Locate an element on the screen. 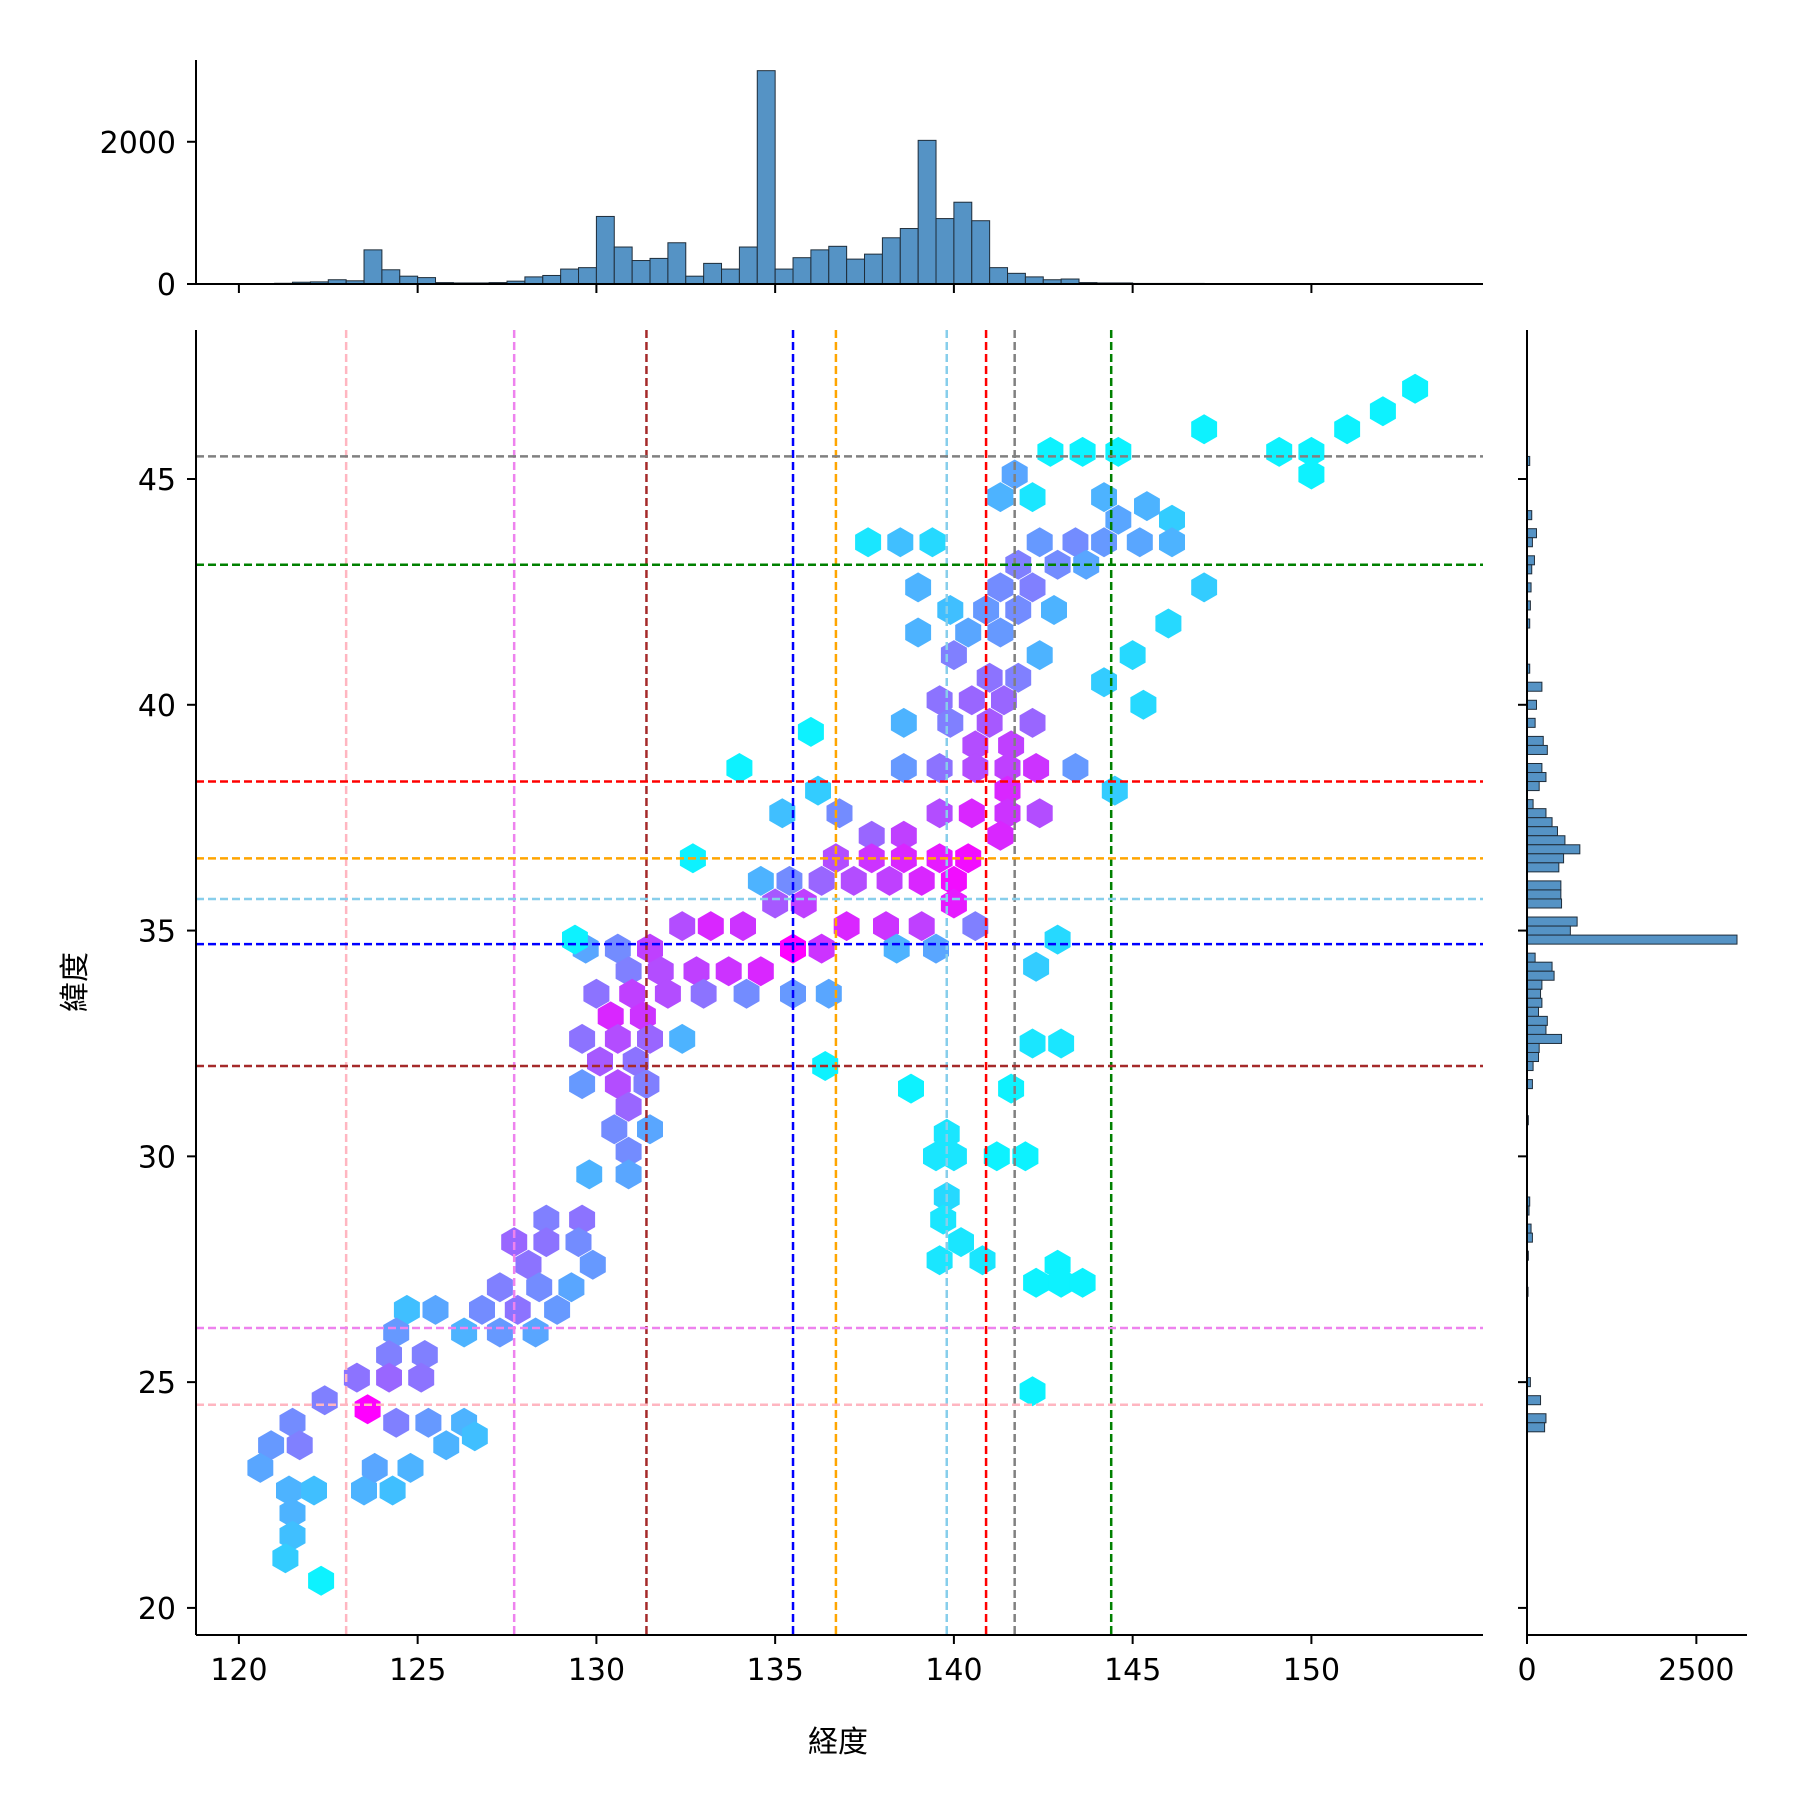 The image size is (1800, 1800). y-tick-label: 35 is located at coordinates (157, 932).